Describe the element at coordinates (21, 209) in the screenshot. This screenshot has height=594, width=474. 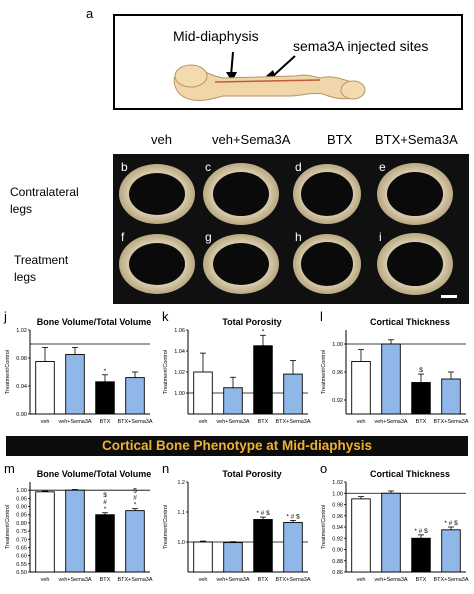
I see `row-label-contralateral-line2: legs` at that location.